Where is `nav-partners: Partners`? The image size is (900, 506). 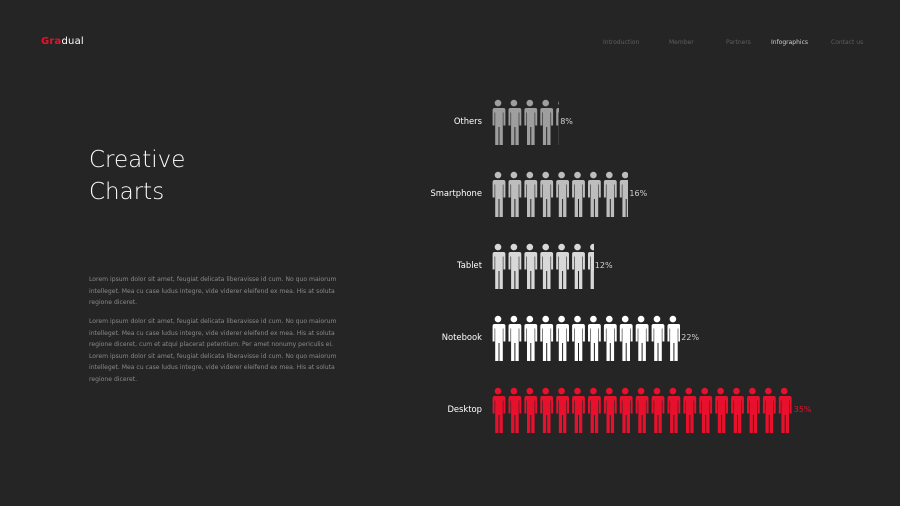 nav-partners: Partners is located at coordinates (738, 42).